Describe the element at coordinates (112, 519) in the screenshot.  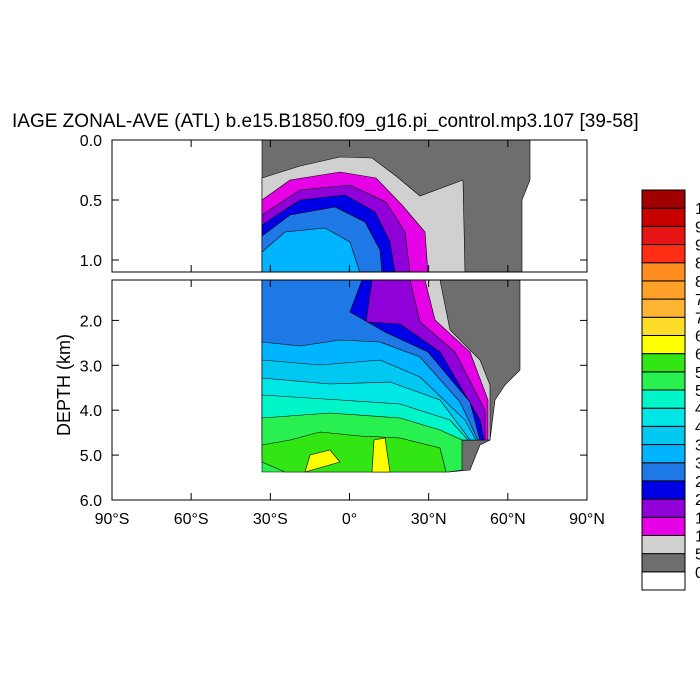
I see `x-tick-label: 90°S` at that location.